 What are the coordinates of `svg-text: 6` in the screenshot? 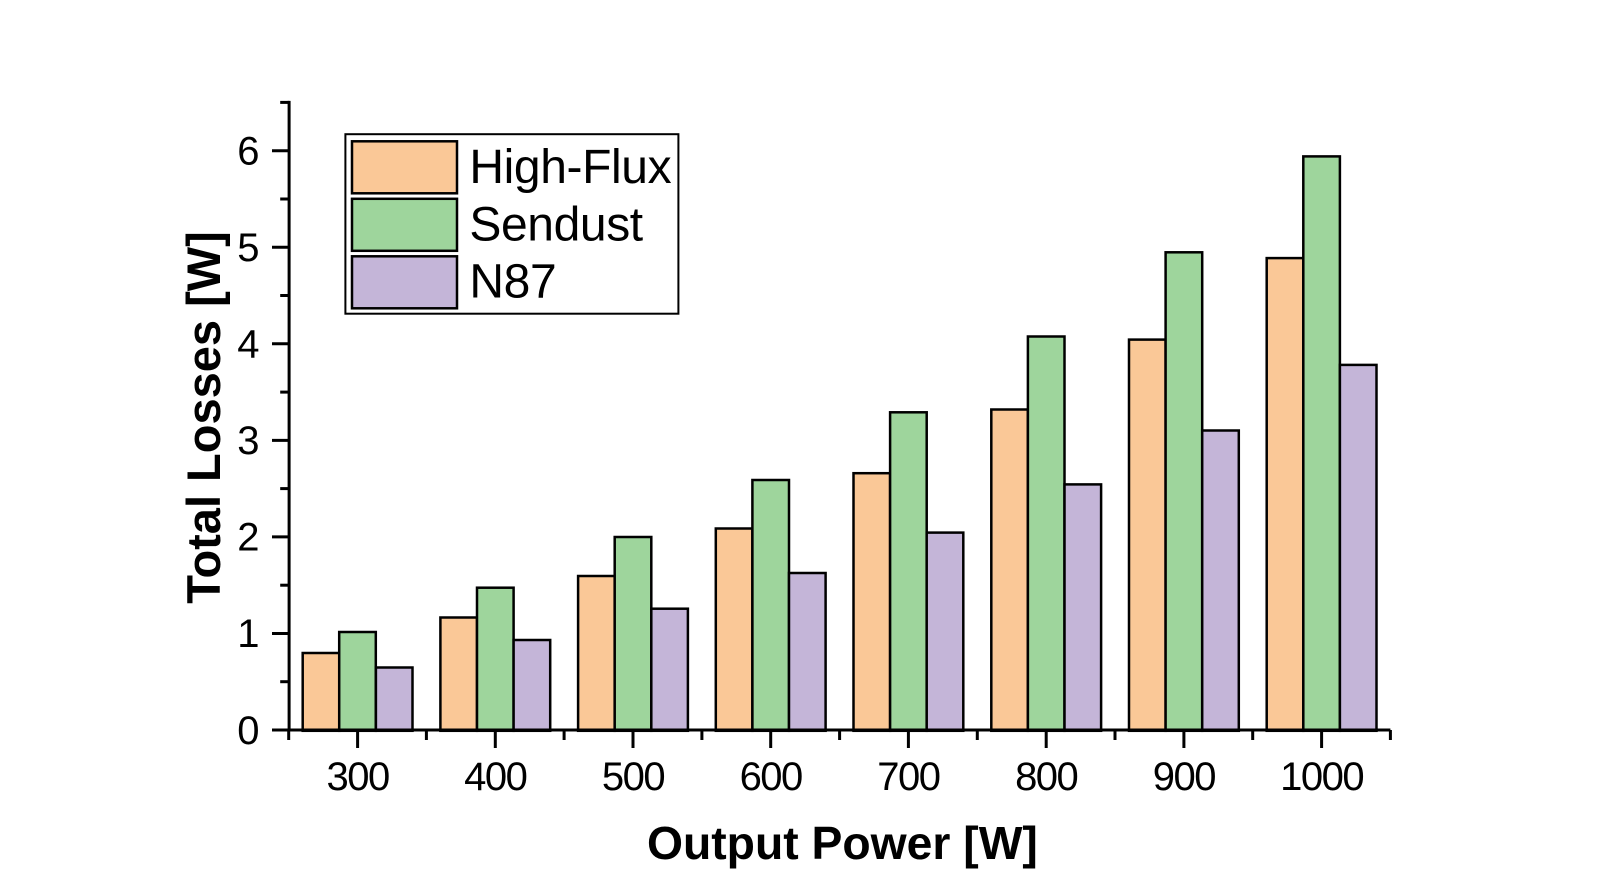 It's located at (248, 152).